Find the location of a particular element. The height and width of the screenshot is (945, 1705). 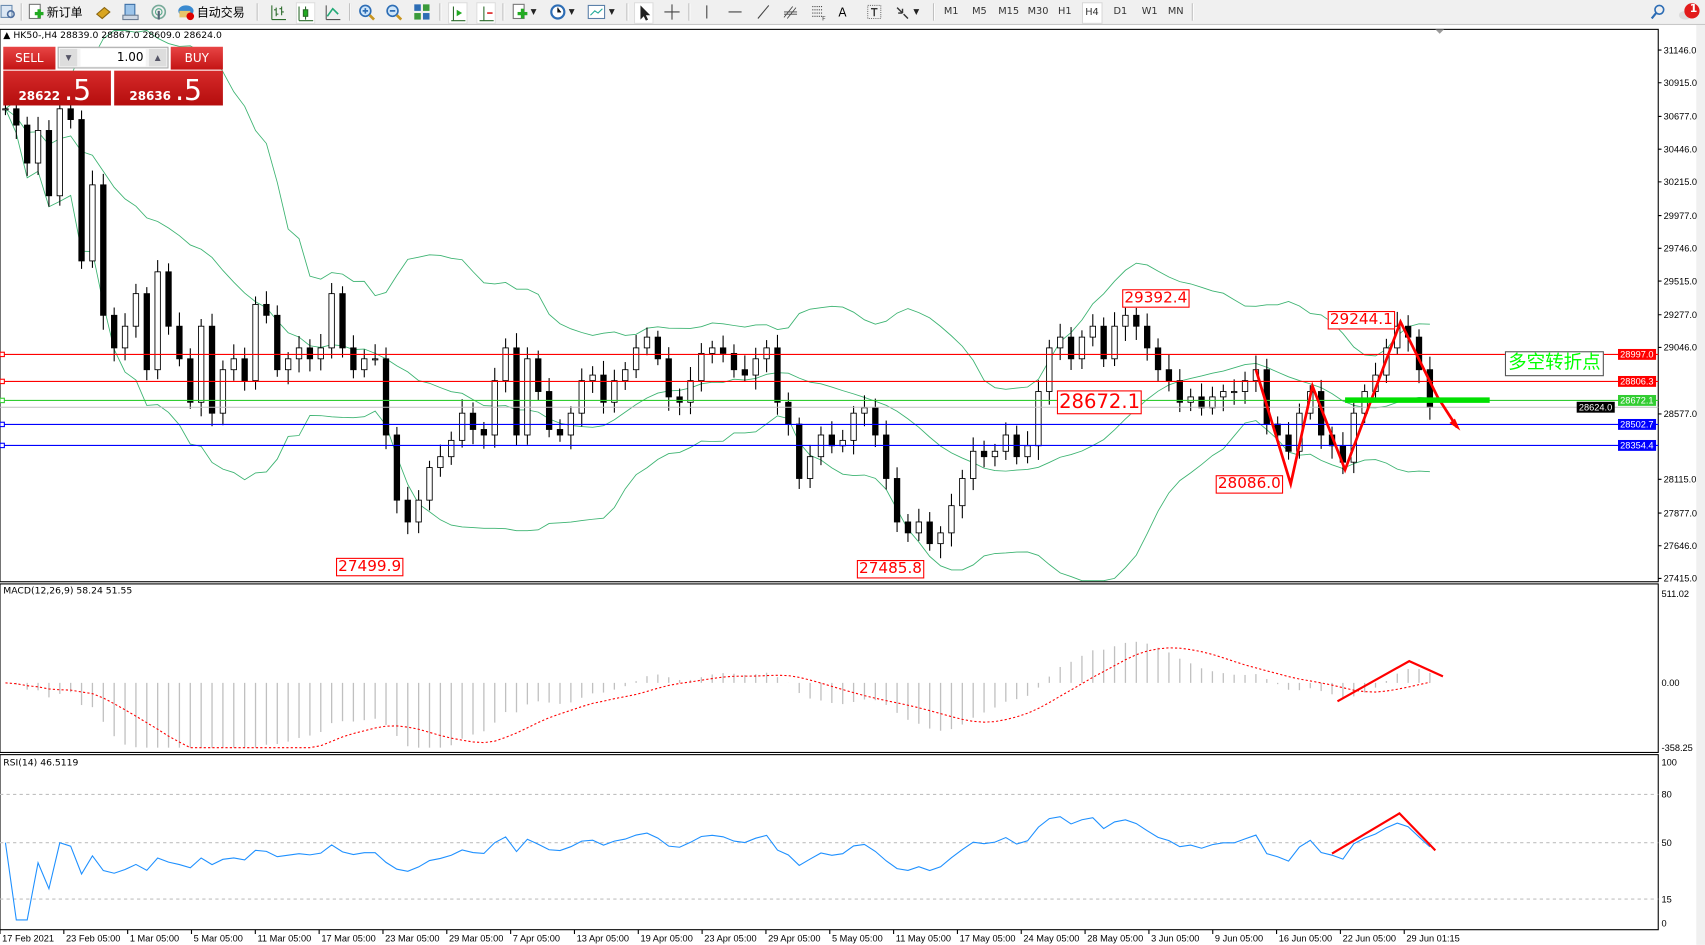

collapse-triangle-icon: ▲ is located at coordinates (8, 36).